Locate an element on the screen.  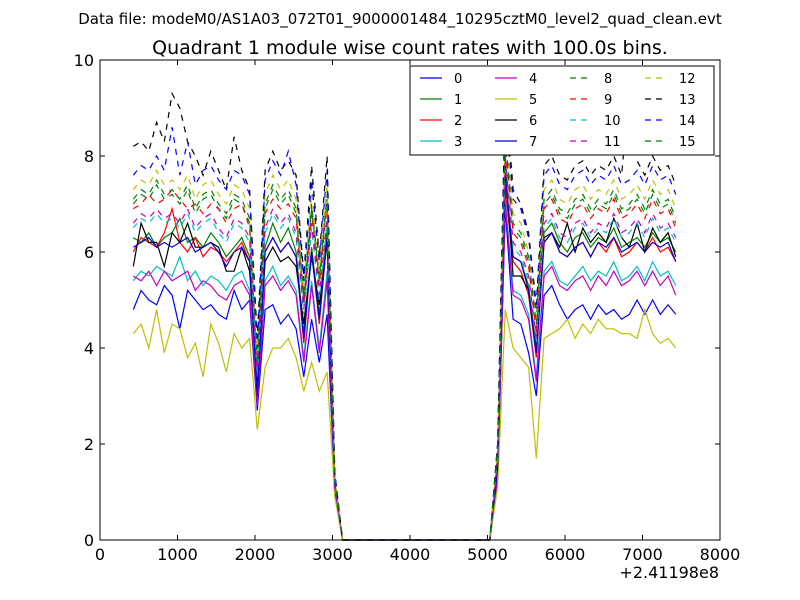
legend-box is located at coordinates (562, 110).